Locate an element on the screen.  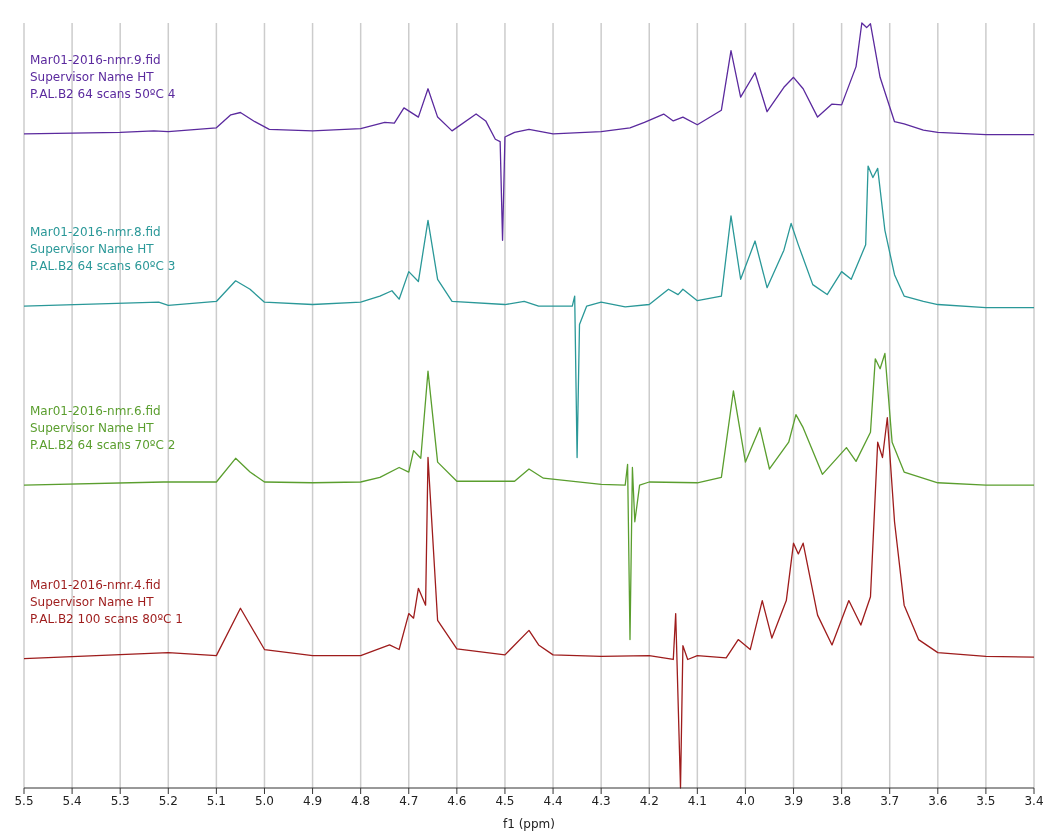
x-tick-label: 4.1 is located at coordinates (697, 800).